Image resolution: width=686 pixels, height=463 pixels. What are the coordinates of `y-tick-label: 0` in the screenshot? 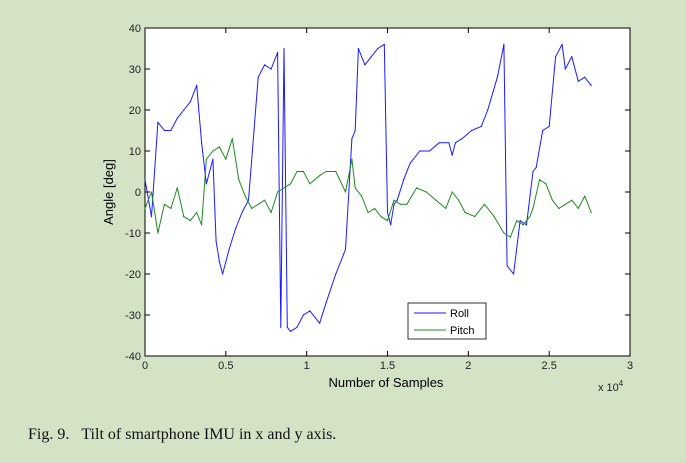 It's located at (138, 193).